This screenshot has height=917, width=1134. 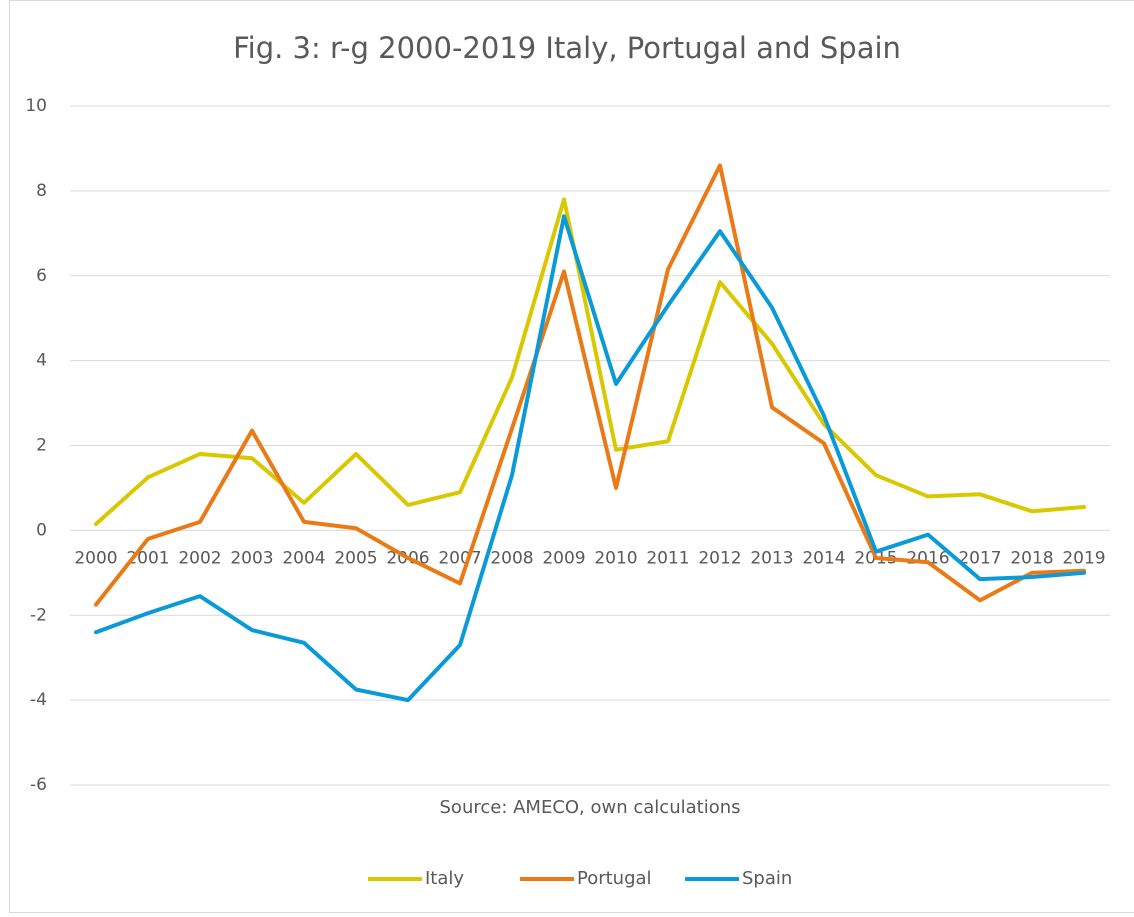 I want to click on x-tick-label: 2019, so click(x=1083, y=558).